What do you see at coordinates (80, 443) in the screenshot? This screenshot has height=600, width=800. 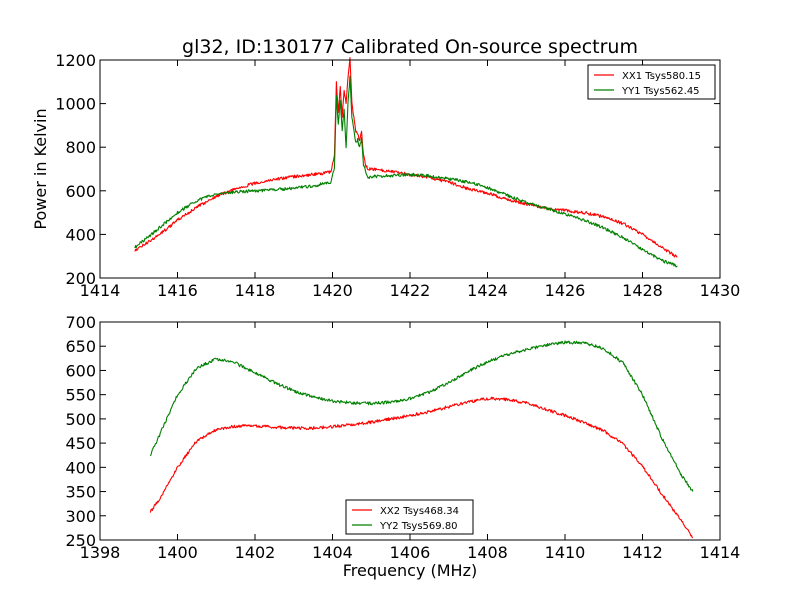 I see `y-tick-label: 450` at bounding box center [80, 443].